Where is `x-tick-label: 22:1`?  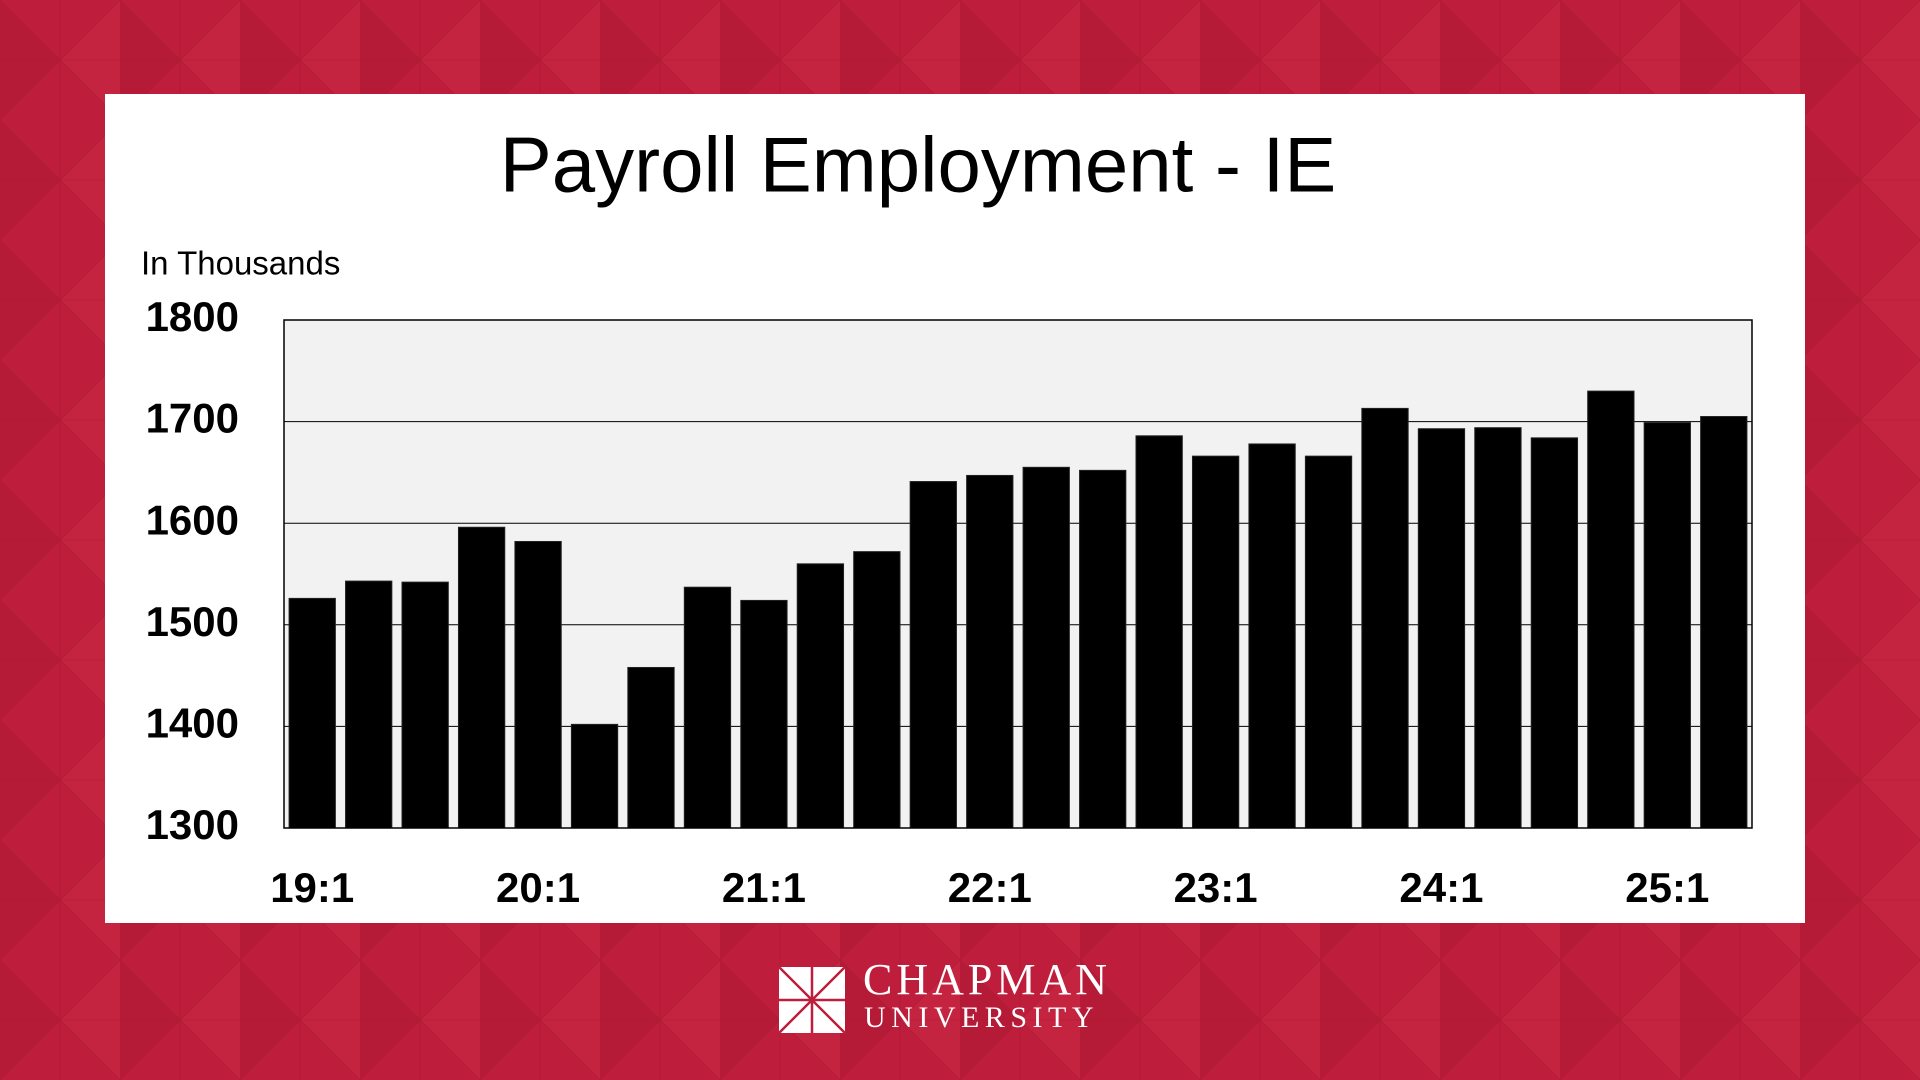
x-tick-label: 22:1 is located at coordinates (990, 887).